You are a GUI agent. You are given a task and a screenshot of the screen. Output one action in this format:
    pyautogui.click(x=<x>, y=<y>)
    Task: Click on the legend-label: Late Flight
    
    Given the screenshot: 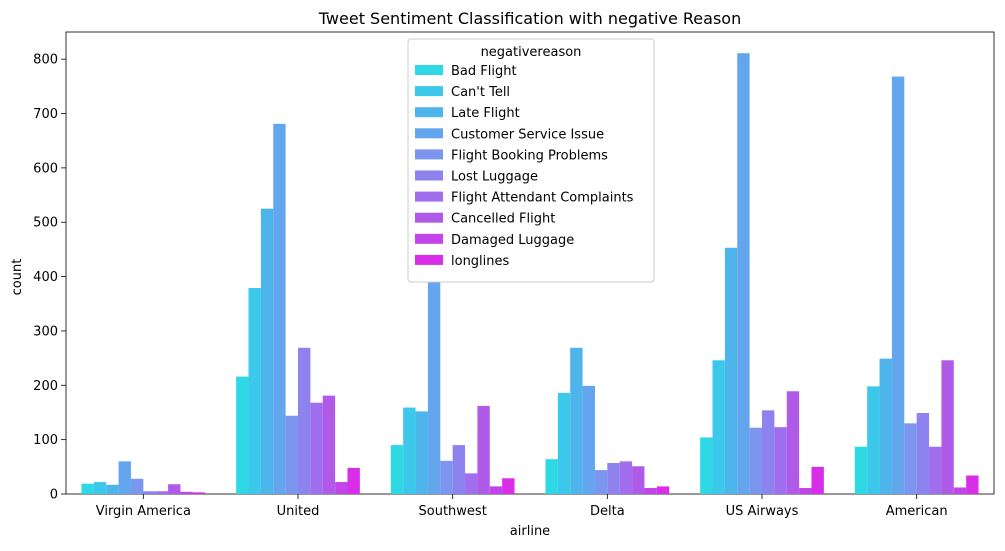 What is the action you would take?
    pyautogui.click(x=485, y=113)
    